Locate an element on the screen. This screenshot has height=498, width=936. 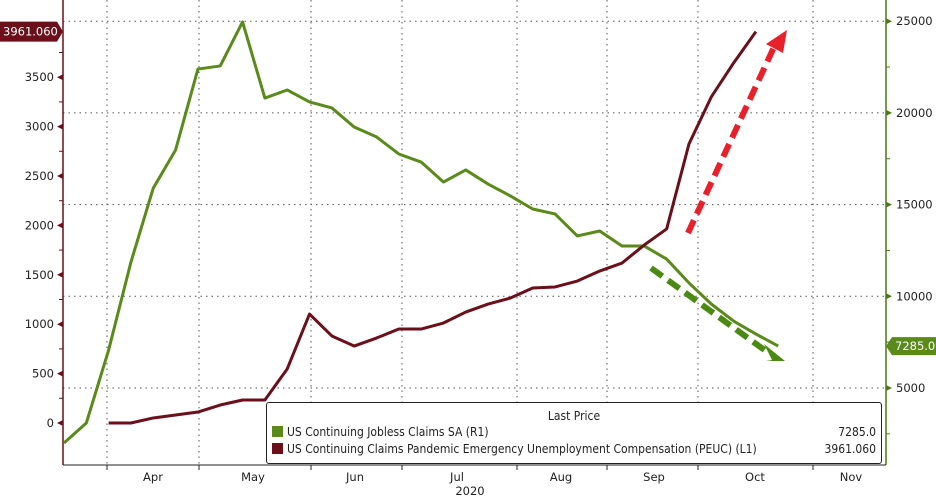
left-axis-tick-label: 2000 is located at coordinates (39, 225).